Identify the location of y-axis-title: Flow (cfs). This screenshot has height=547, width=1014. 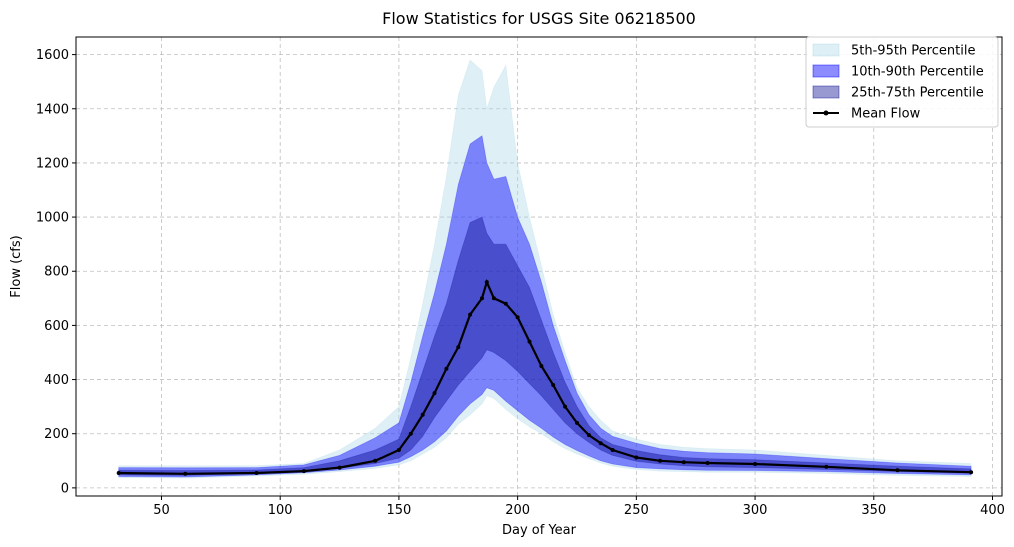
(16, 266).